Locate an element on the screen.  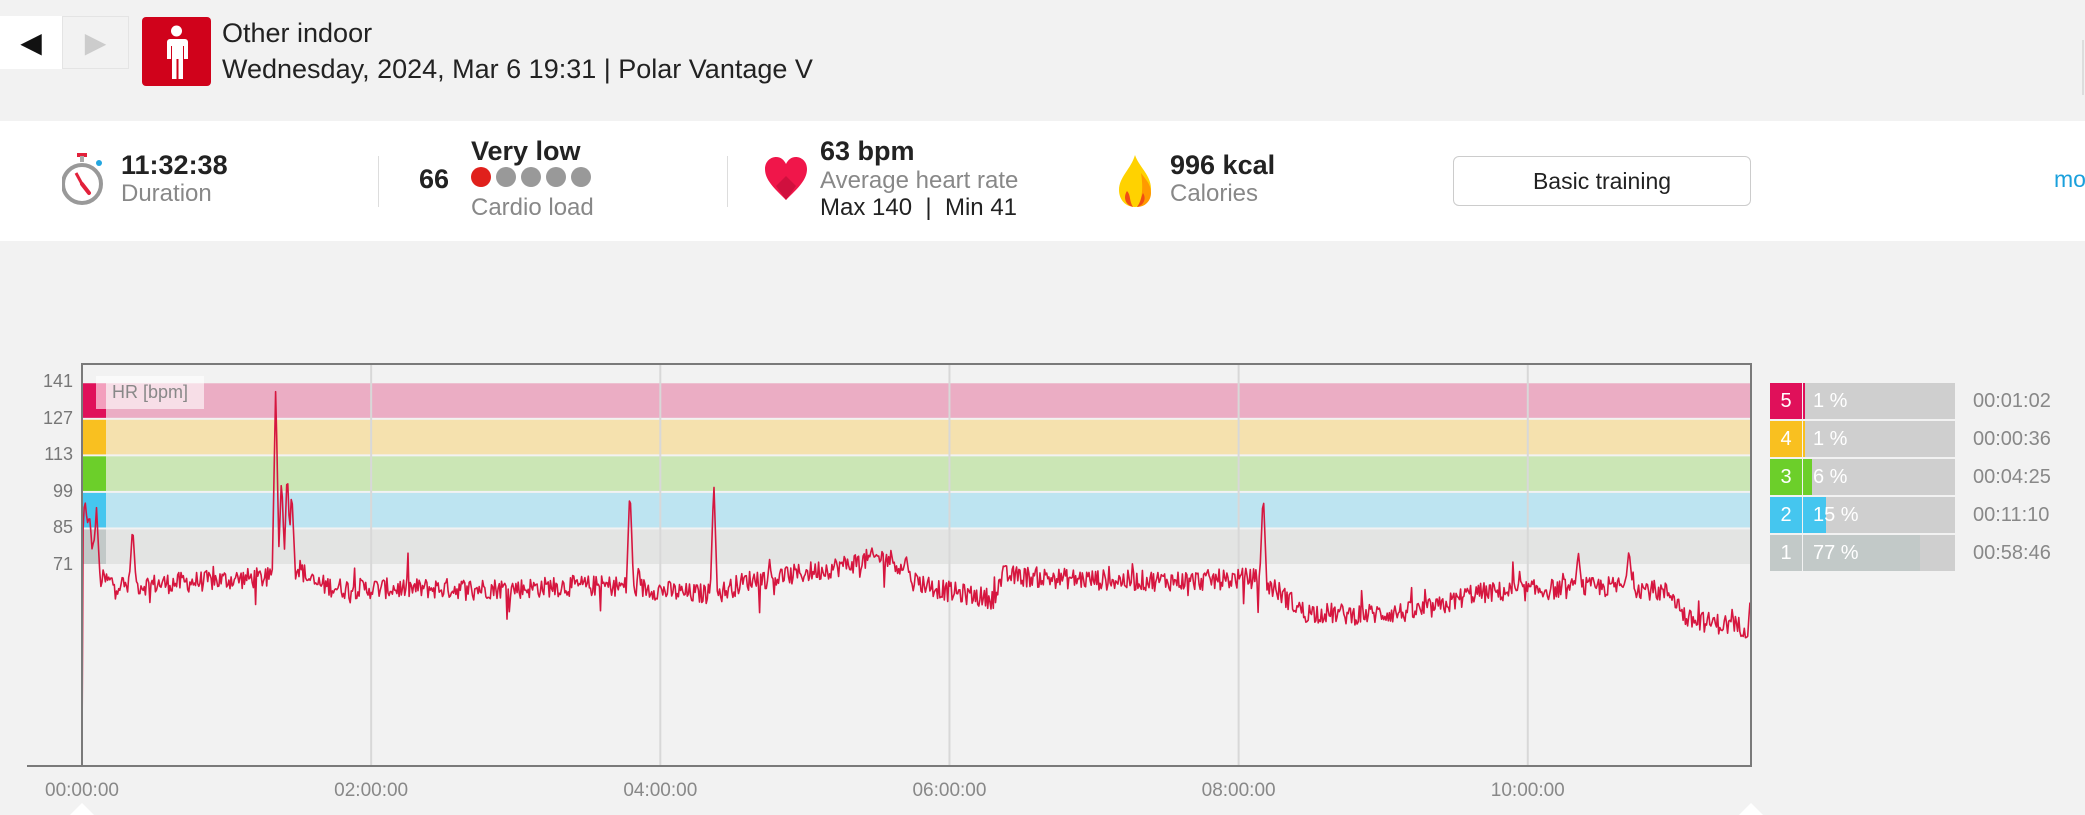
hr-min: Min 41 is located at coordinates (981, 207).